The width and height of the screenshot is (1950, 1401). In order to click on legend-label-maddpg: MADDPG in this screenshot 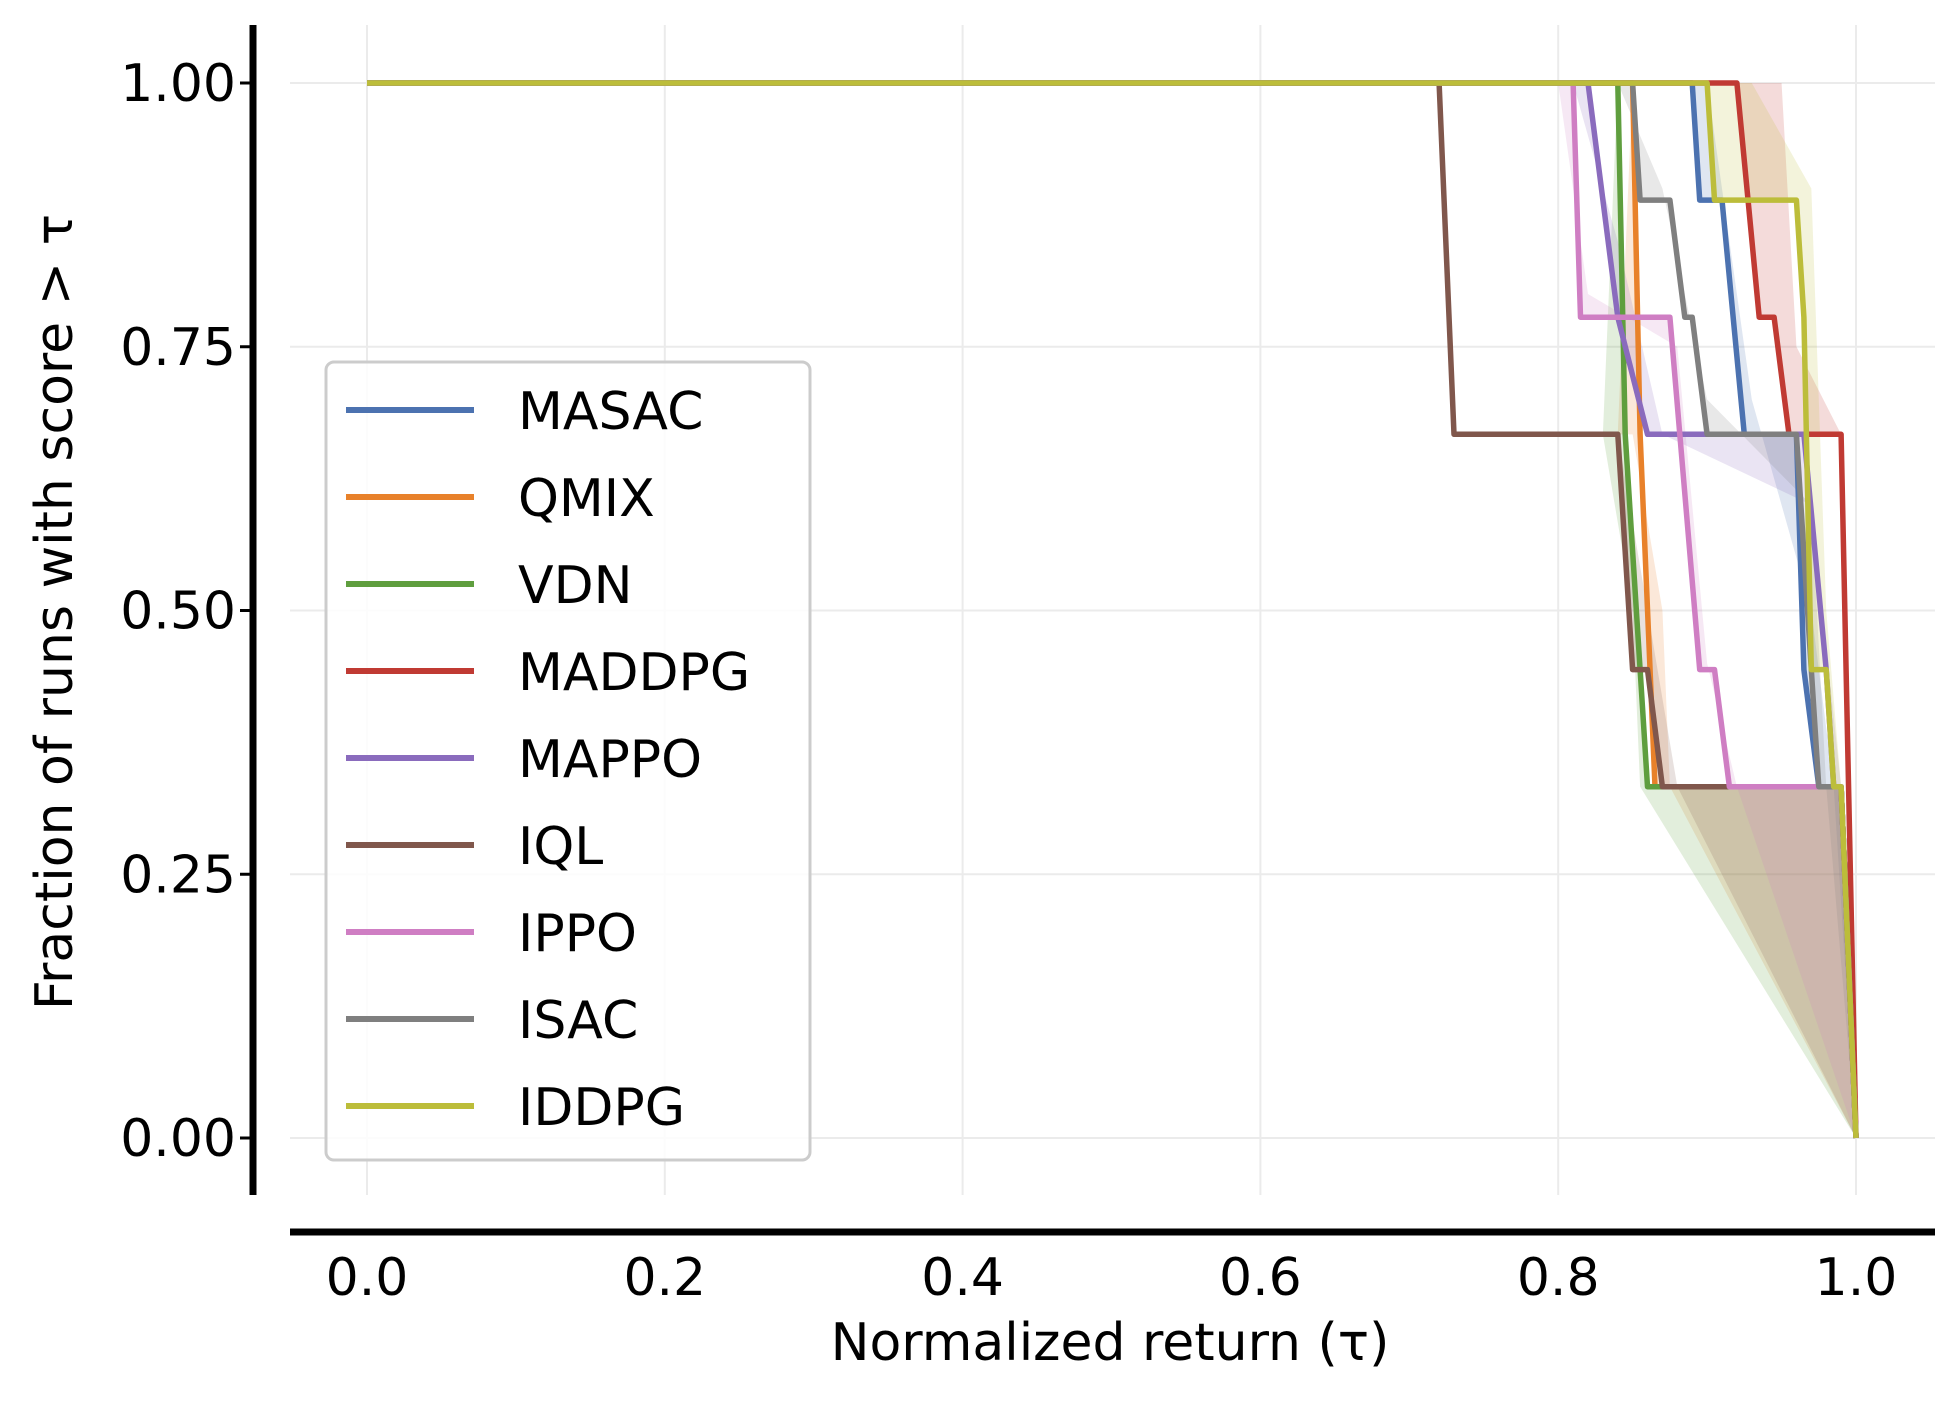, I will do `click(634, 673)`.